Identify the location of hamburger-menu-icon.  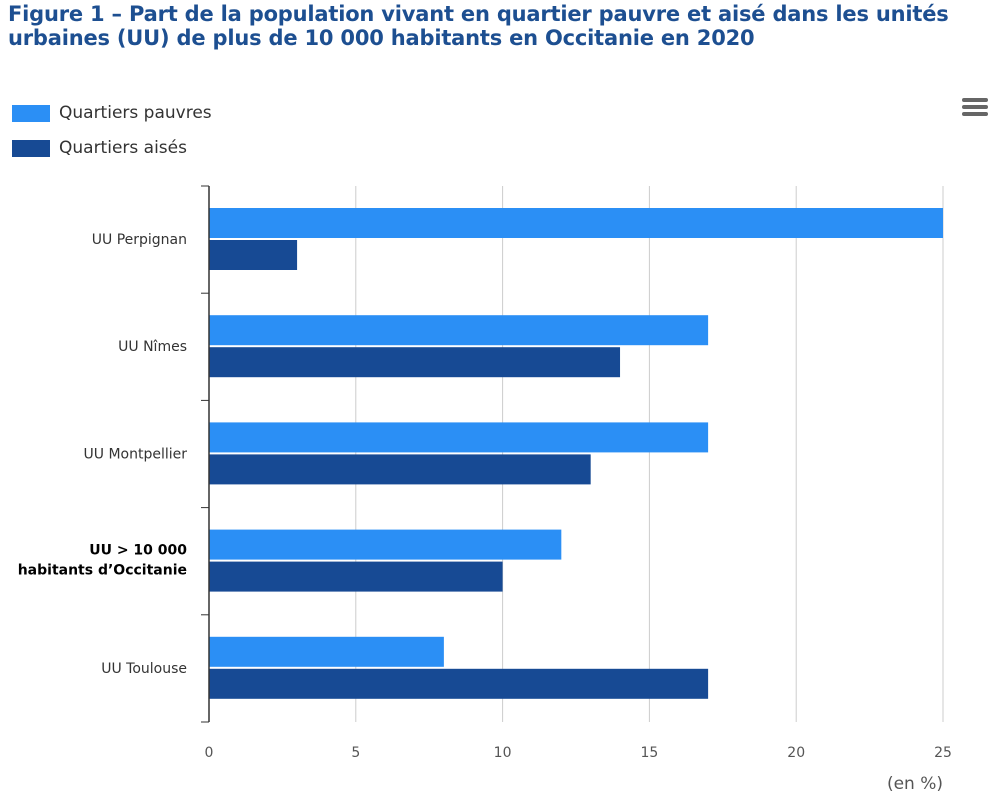
(975, 108).